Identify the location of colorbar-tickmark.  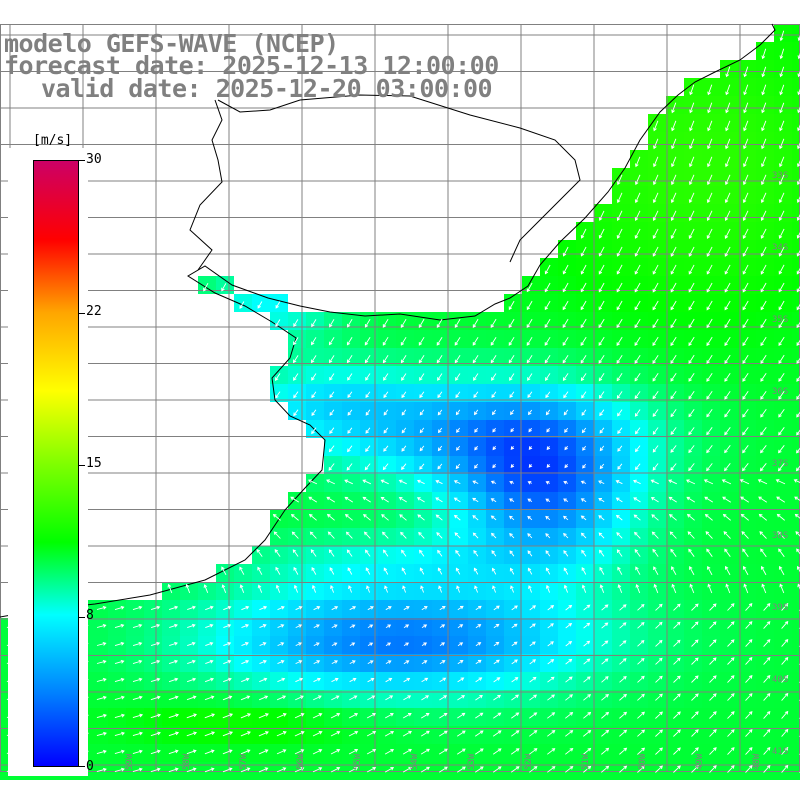
(82, 160).